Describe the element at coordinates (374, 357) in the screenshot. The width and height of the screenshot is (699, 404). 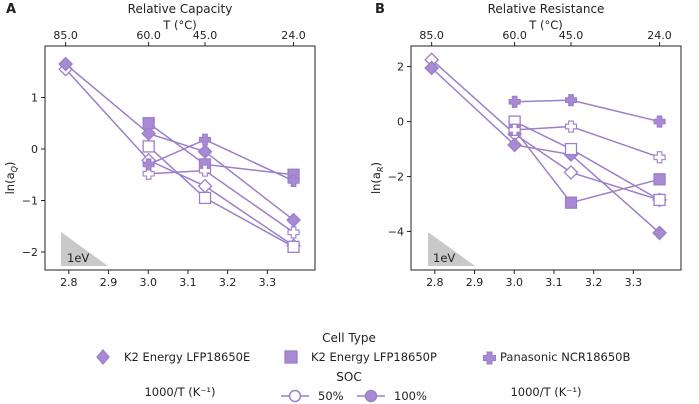
I see `legend-label-lfp18650p: K2 Energy LFP18650P` at that location.